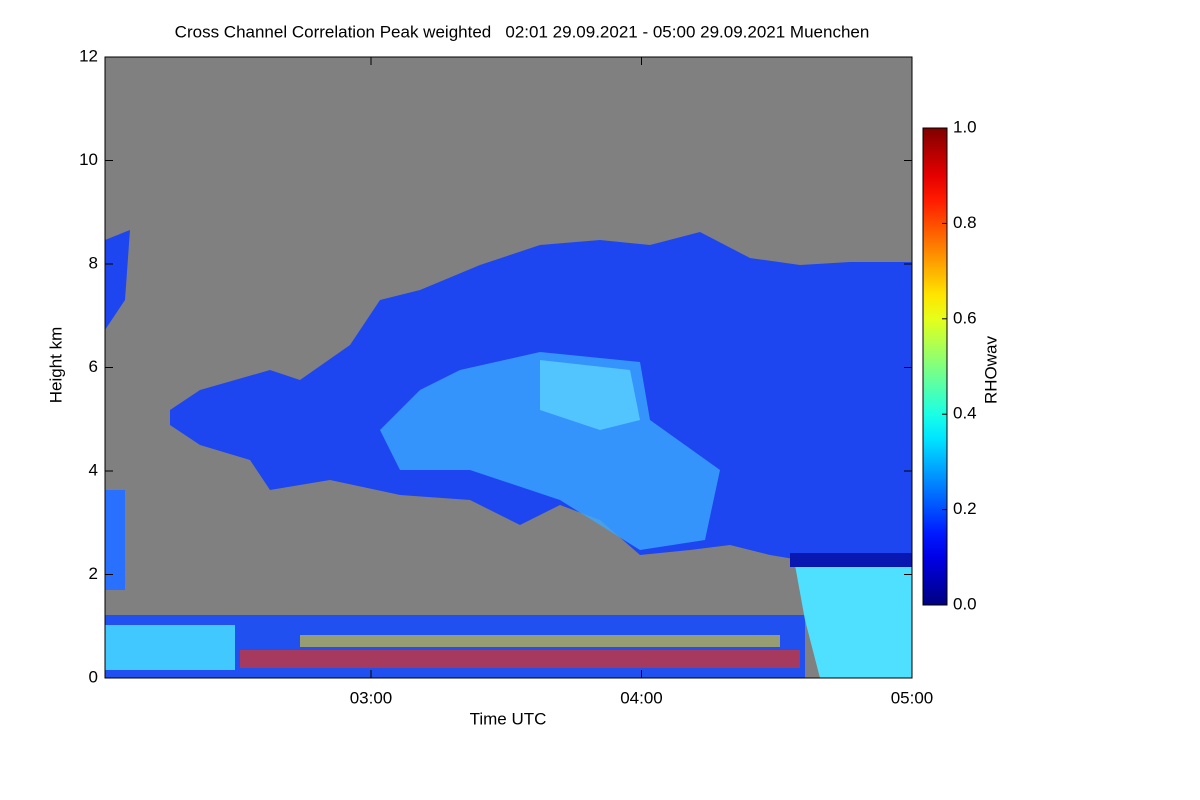 Image resolution: width=1200 pixels, height=800 pixels. I want to click on y-tick-label: 4, so click(93, 469).